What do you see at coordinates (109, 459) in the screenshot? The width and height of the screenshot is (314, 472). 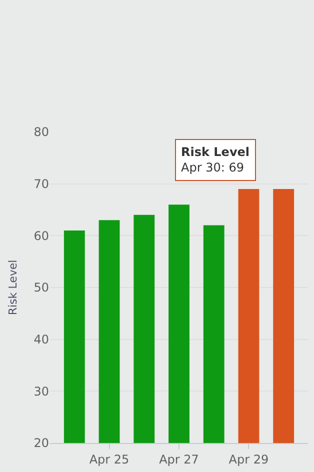 I see `x-tick-label: Apr 25` at bounding box center [109, 459].